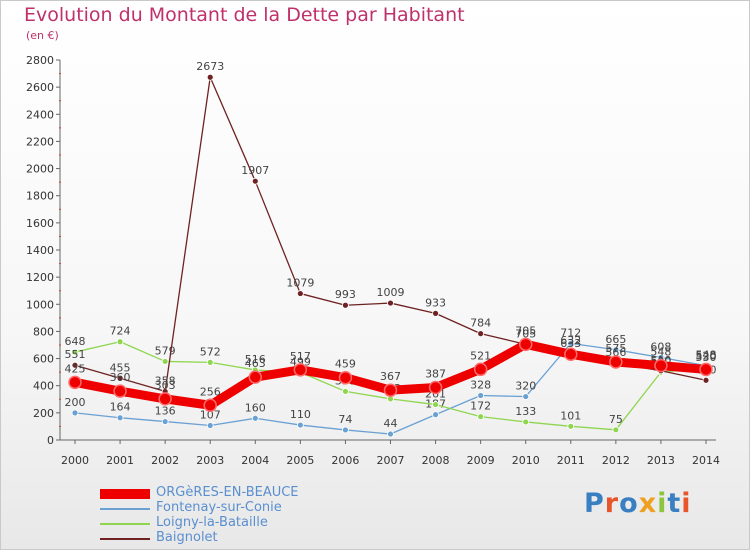 This screenshot has height=550, width=750. Describe the element at coordinates (480, 323) in the screenshot. I see `data-label: 784` at that location.